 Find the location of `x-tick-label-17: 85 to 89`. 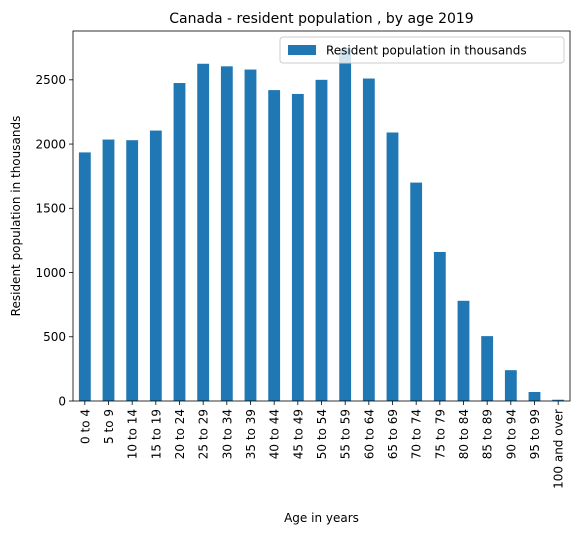

x-tick-label-17: 85 to 89 is located at coordinates (488, 434).